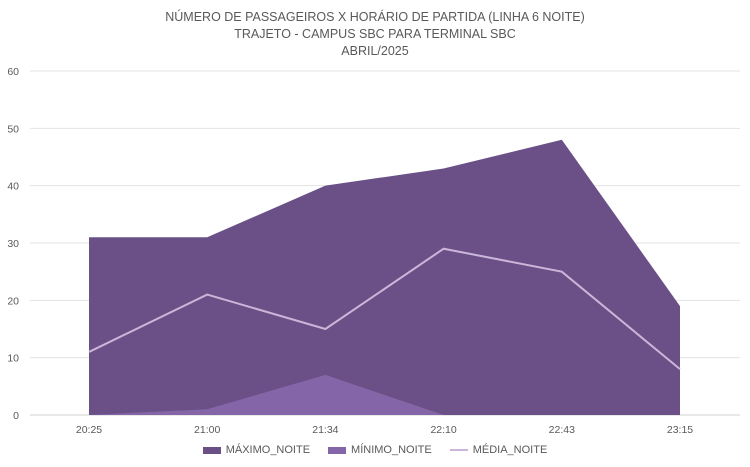 The height and width of the screenshot is (467, 750). Describe the element at coordinates (325, 430) in the screenshot. I see `x-tick-label: 21:34` at that location.